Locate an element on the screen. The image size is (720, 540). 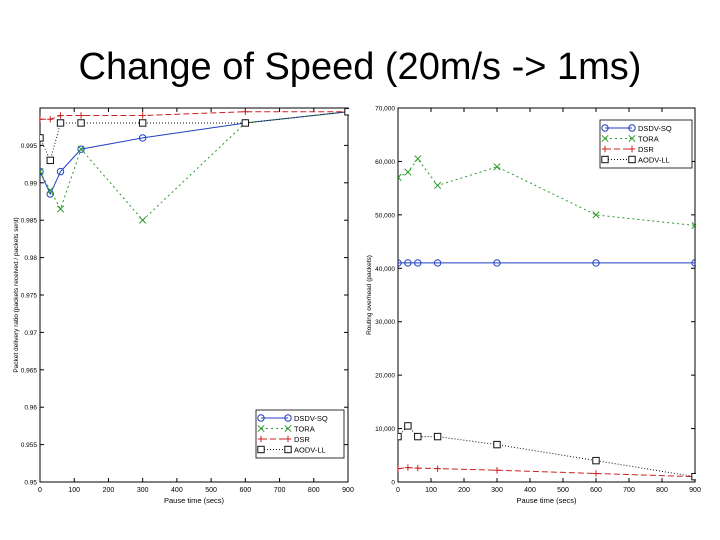
slide-title: Change of Speed (20m/s -> 1ms) is located at coordinates (360, 67).